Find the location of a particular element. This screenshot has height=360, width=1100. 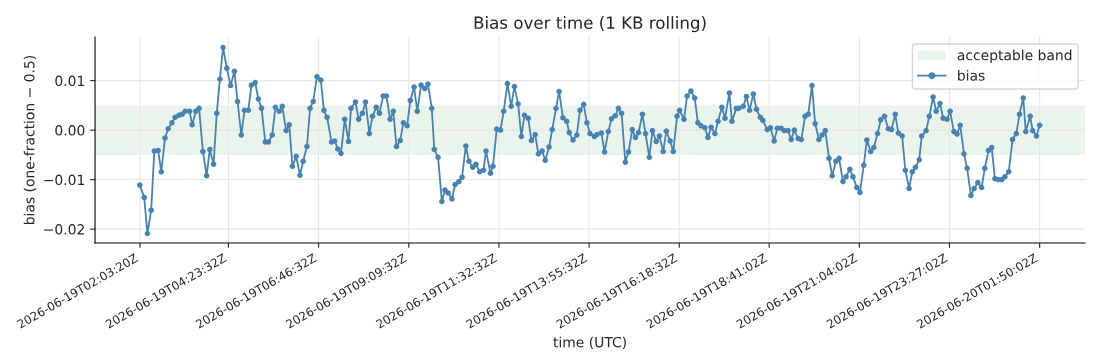

y-tick-label: 0.00 is located at coordinates (70, 130).